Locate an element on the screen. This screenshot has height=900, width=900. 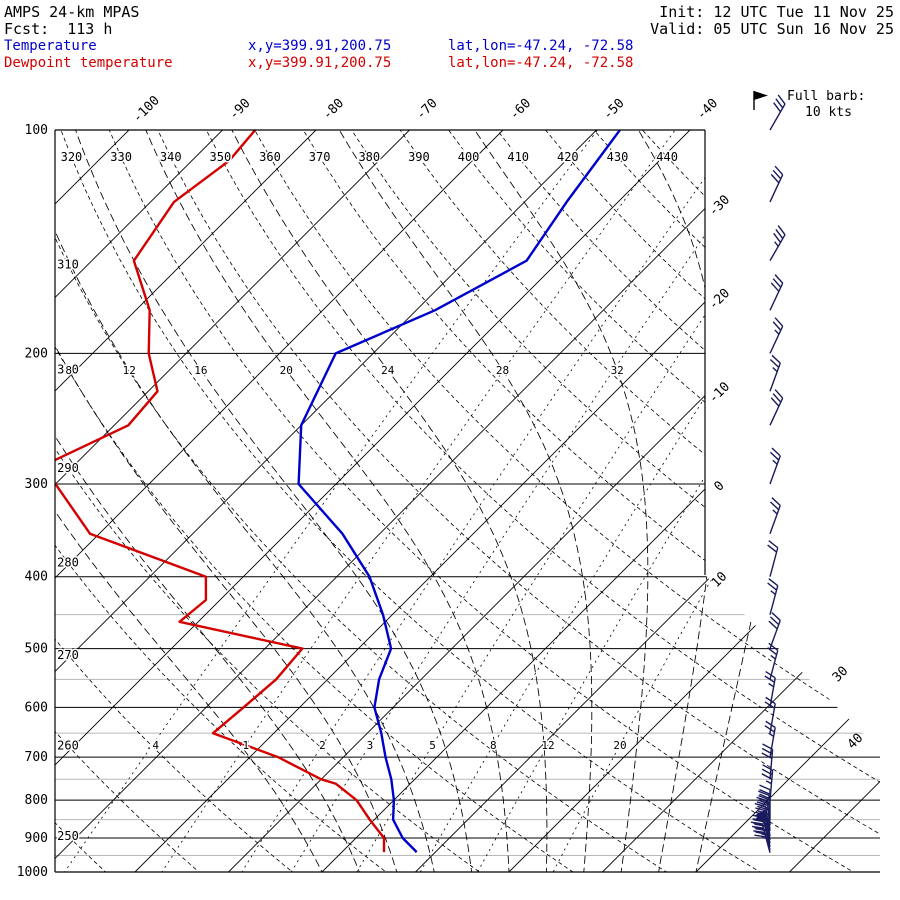
svg-text: 320 is located at coordinates (72, 157).